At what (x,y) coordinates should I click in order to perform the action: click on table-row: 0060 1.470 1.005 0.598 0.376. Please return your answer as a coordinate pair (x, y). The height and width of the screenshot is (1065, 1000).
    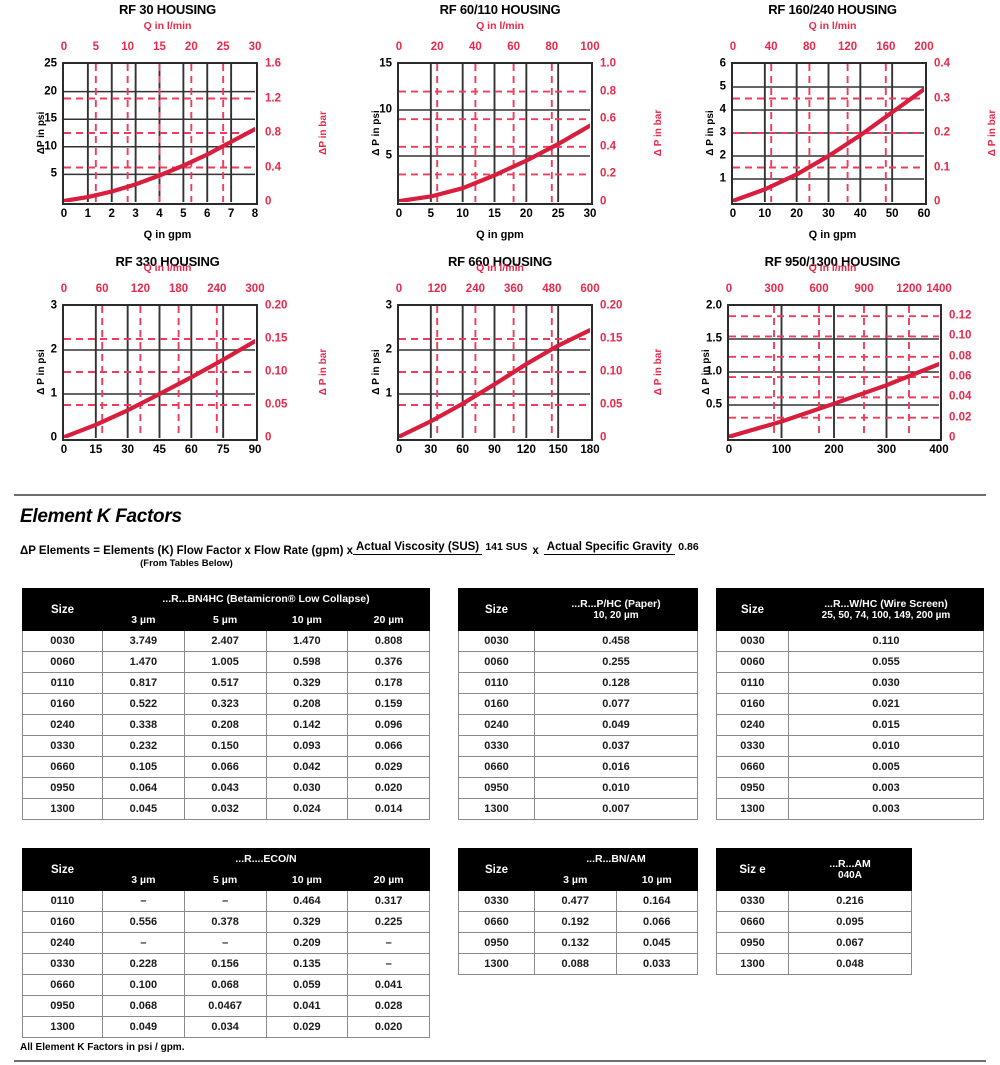
    Looking at the image, I should click on (226, 662).